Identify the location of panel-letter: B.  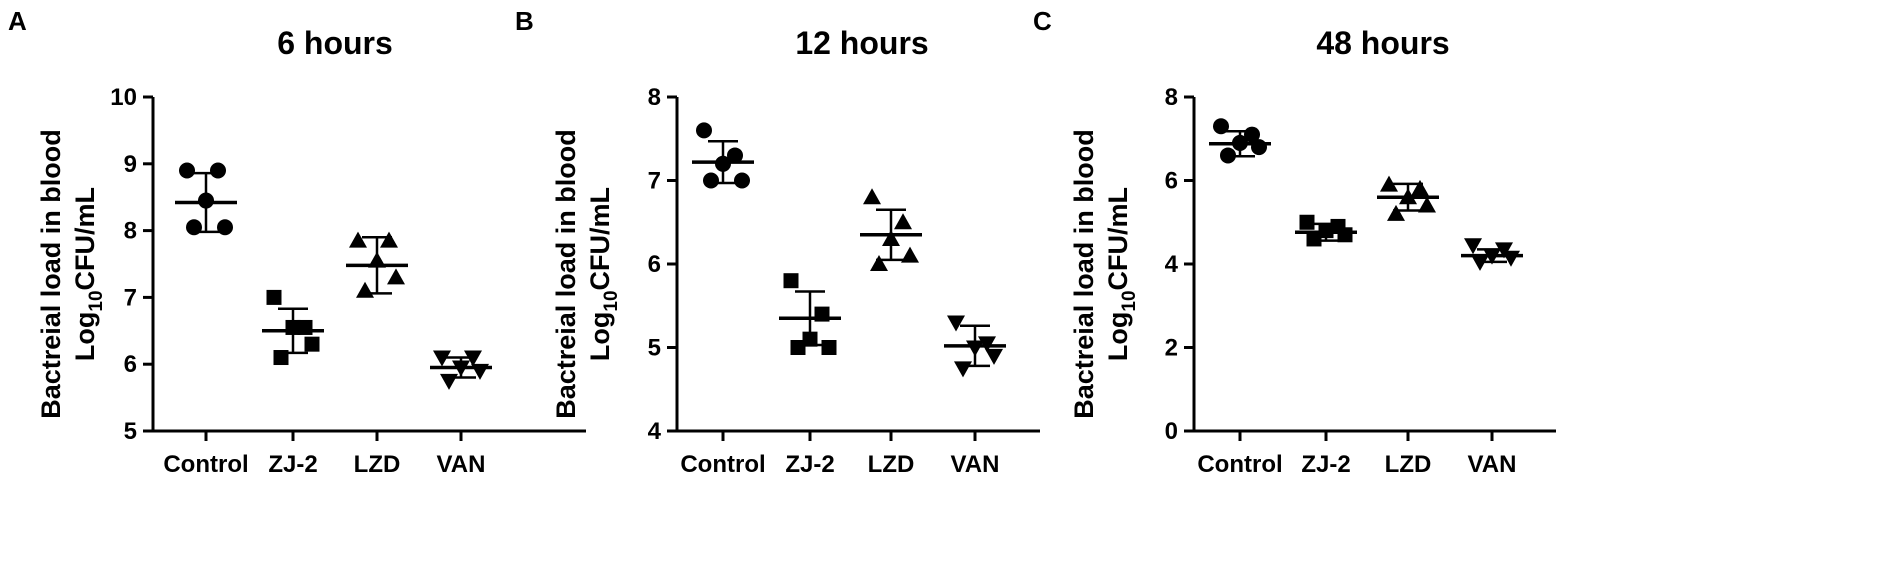
(524, 21).